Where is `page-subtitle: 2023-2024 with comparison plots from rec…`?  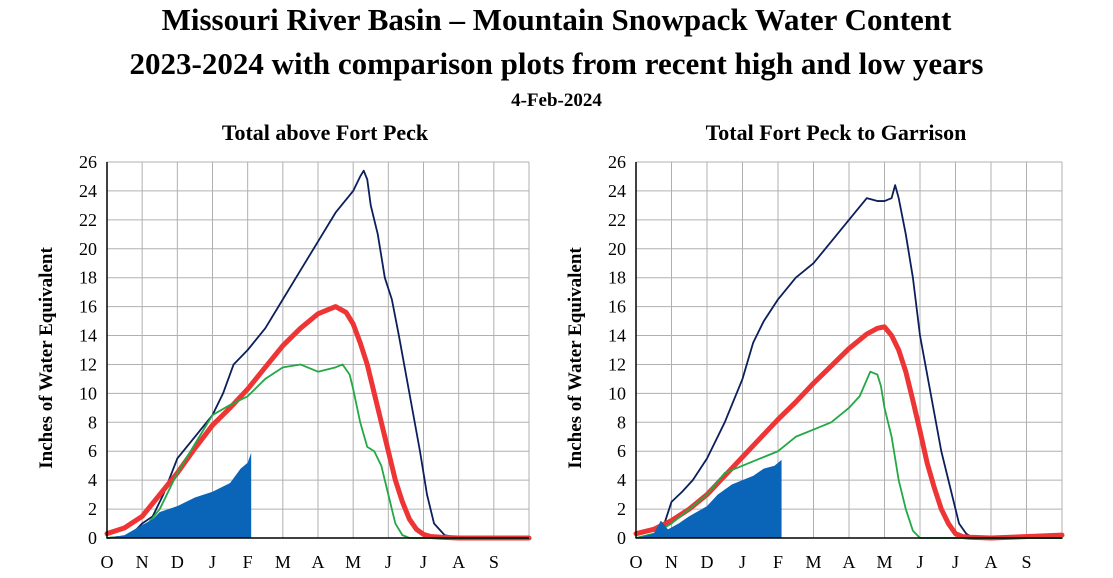 page-subtitle: 2023-2024 with comparison plots from rec… is located at coordinates (556, 63).